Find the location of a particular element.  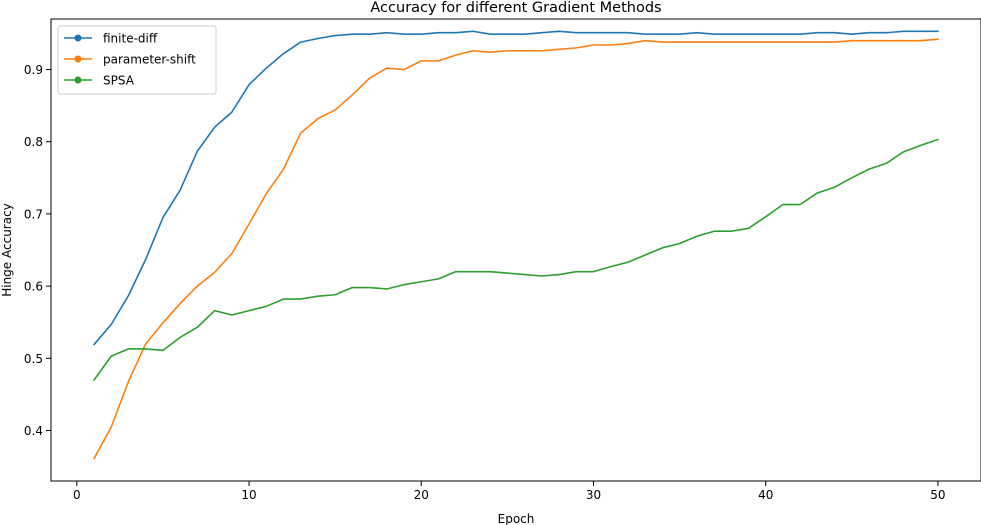

y-tick-label: 0.5 is located at coordinates (33, 359).